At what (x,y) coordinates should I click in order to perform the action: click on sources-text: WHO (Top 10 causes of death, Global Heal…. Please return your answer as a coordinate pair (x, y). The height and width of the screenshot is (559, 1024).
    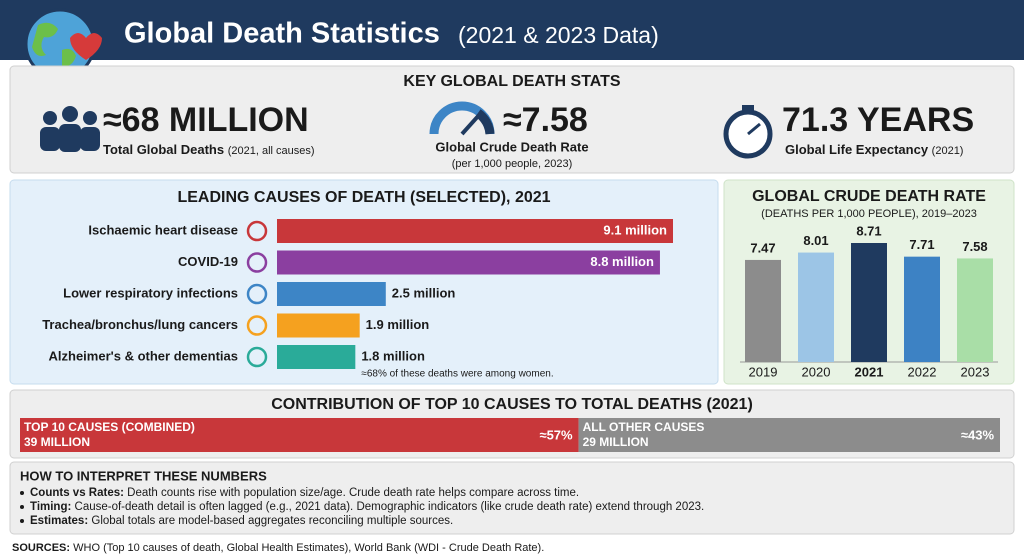
    Looking at the image, I should click on (308, 548).